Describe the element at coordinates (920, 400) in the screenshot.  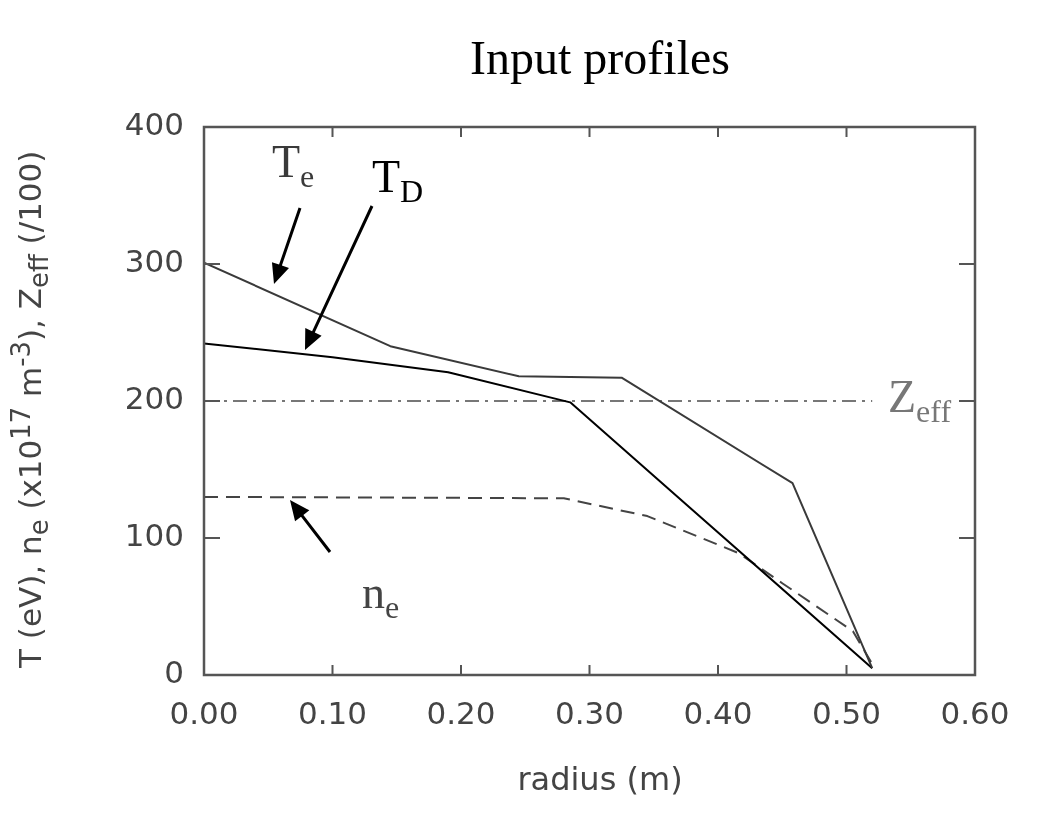
I see `series-label: Z$_{eff}$` at that location.